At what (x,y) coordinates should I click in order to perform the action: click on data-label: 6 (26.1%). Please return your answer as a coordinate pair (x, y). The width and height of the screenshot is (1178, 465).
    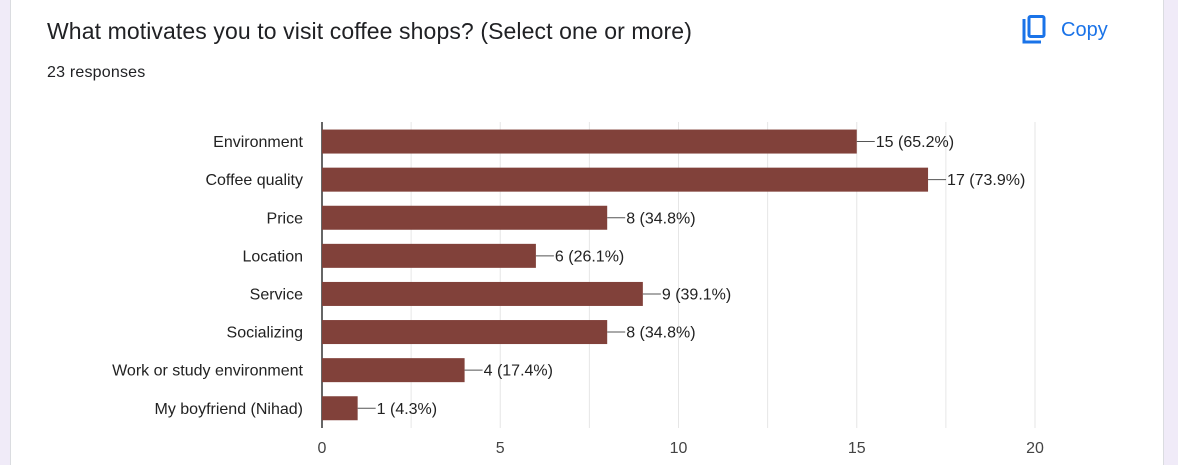
    Looking at the image, I should click on (589, 256).